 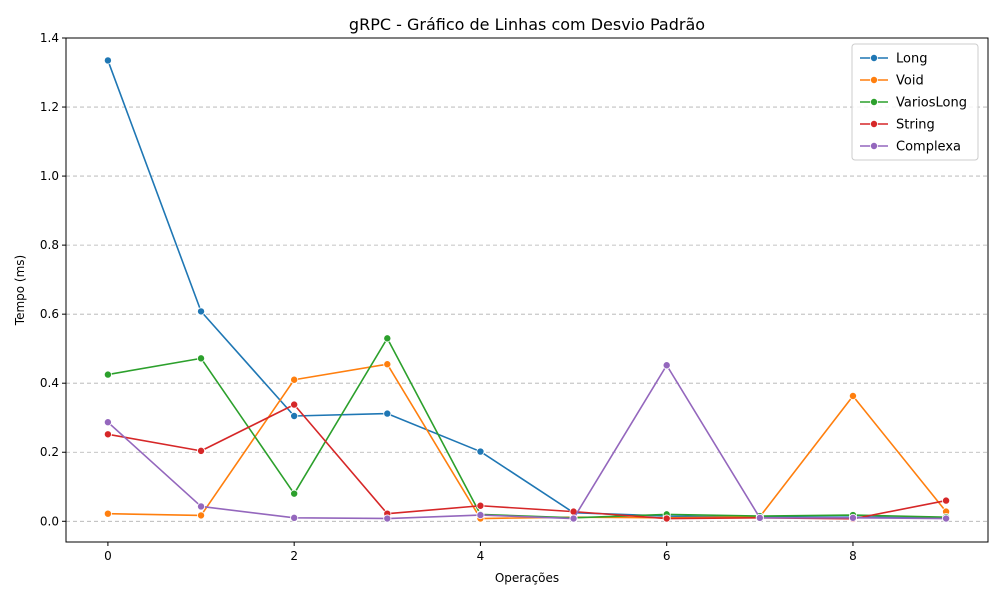 I want to click on legend-item-void: Void, so click(x=892, y=81).